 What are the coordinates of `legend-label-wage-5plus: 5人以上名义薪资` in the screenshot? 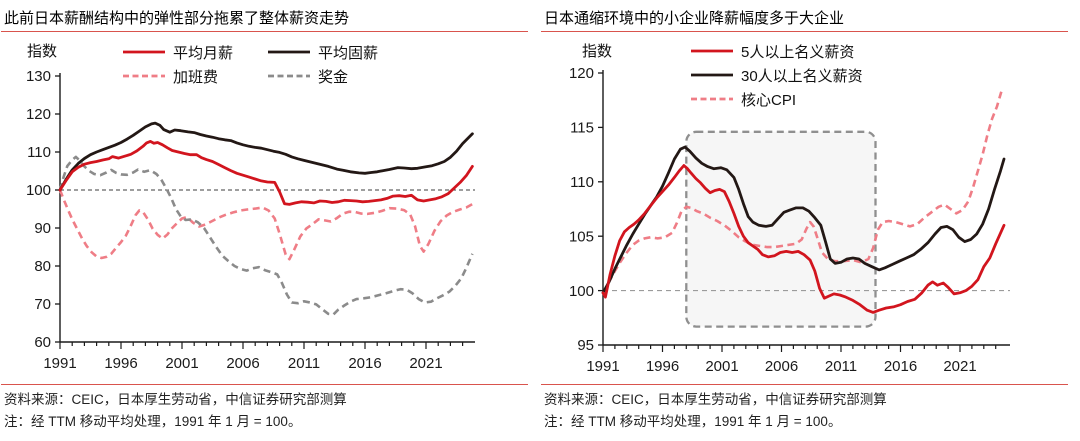 It's located at (798, 52).